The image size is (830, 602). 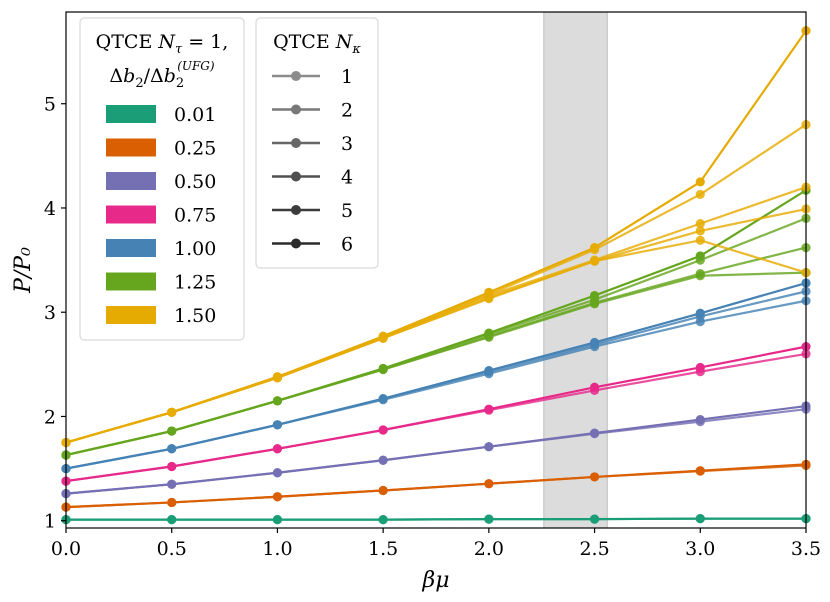 I want to click on y-tick-label: 4, so click(x=50, y=209).